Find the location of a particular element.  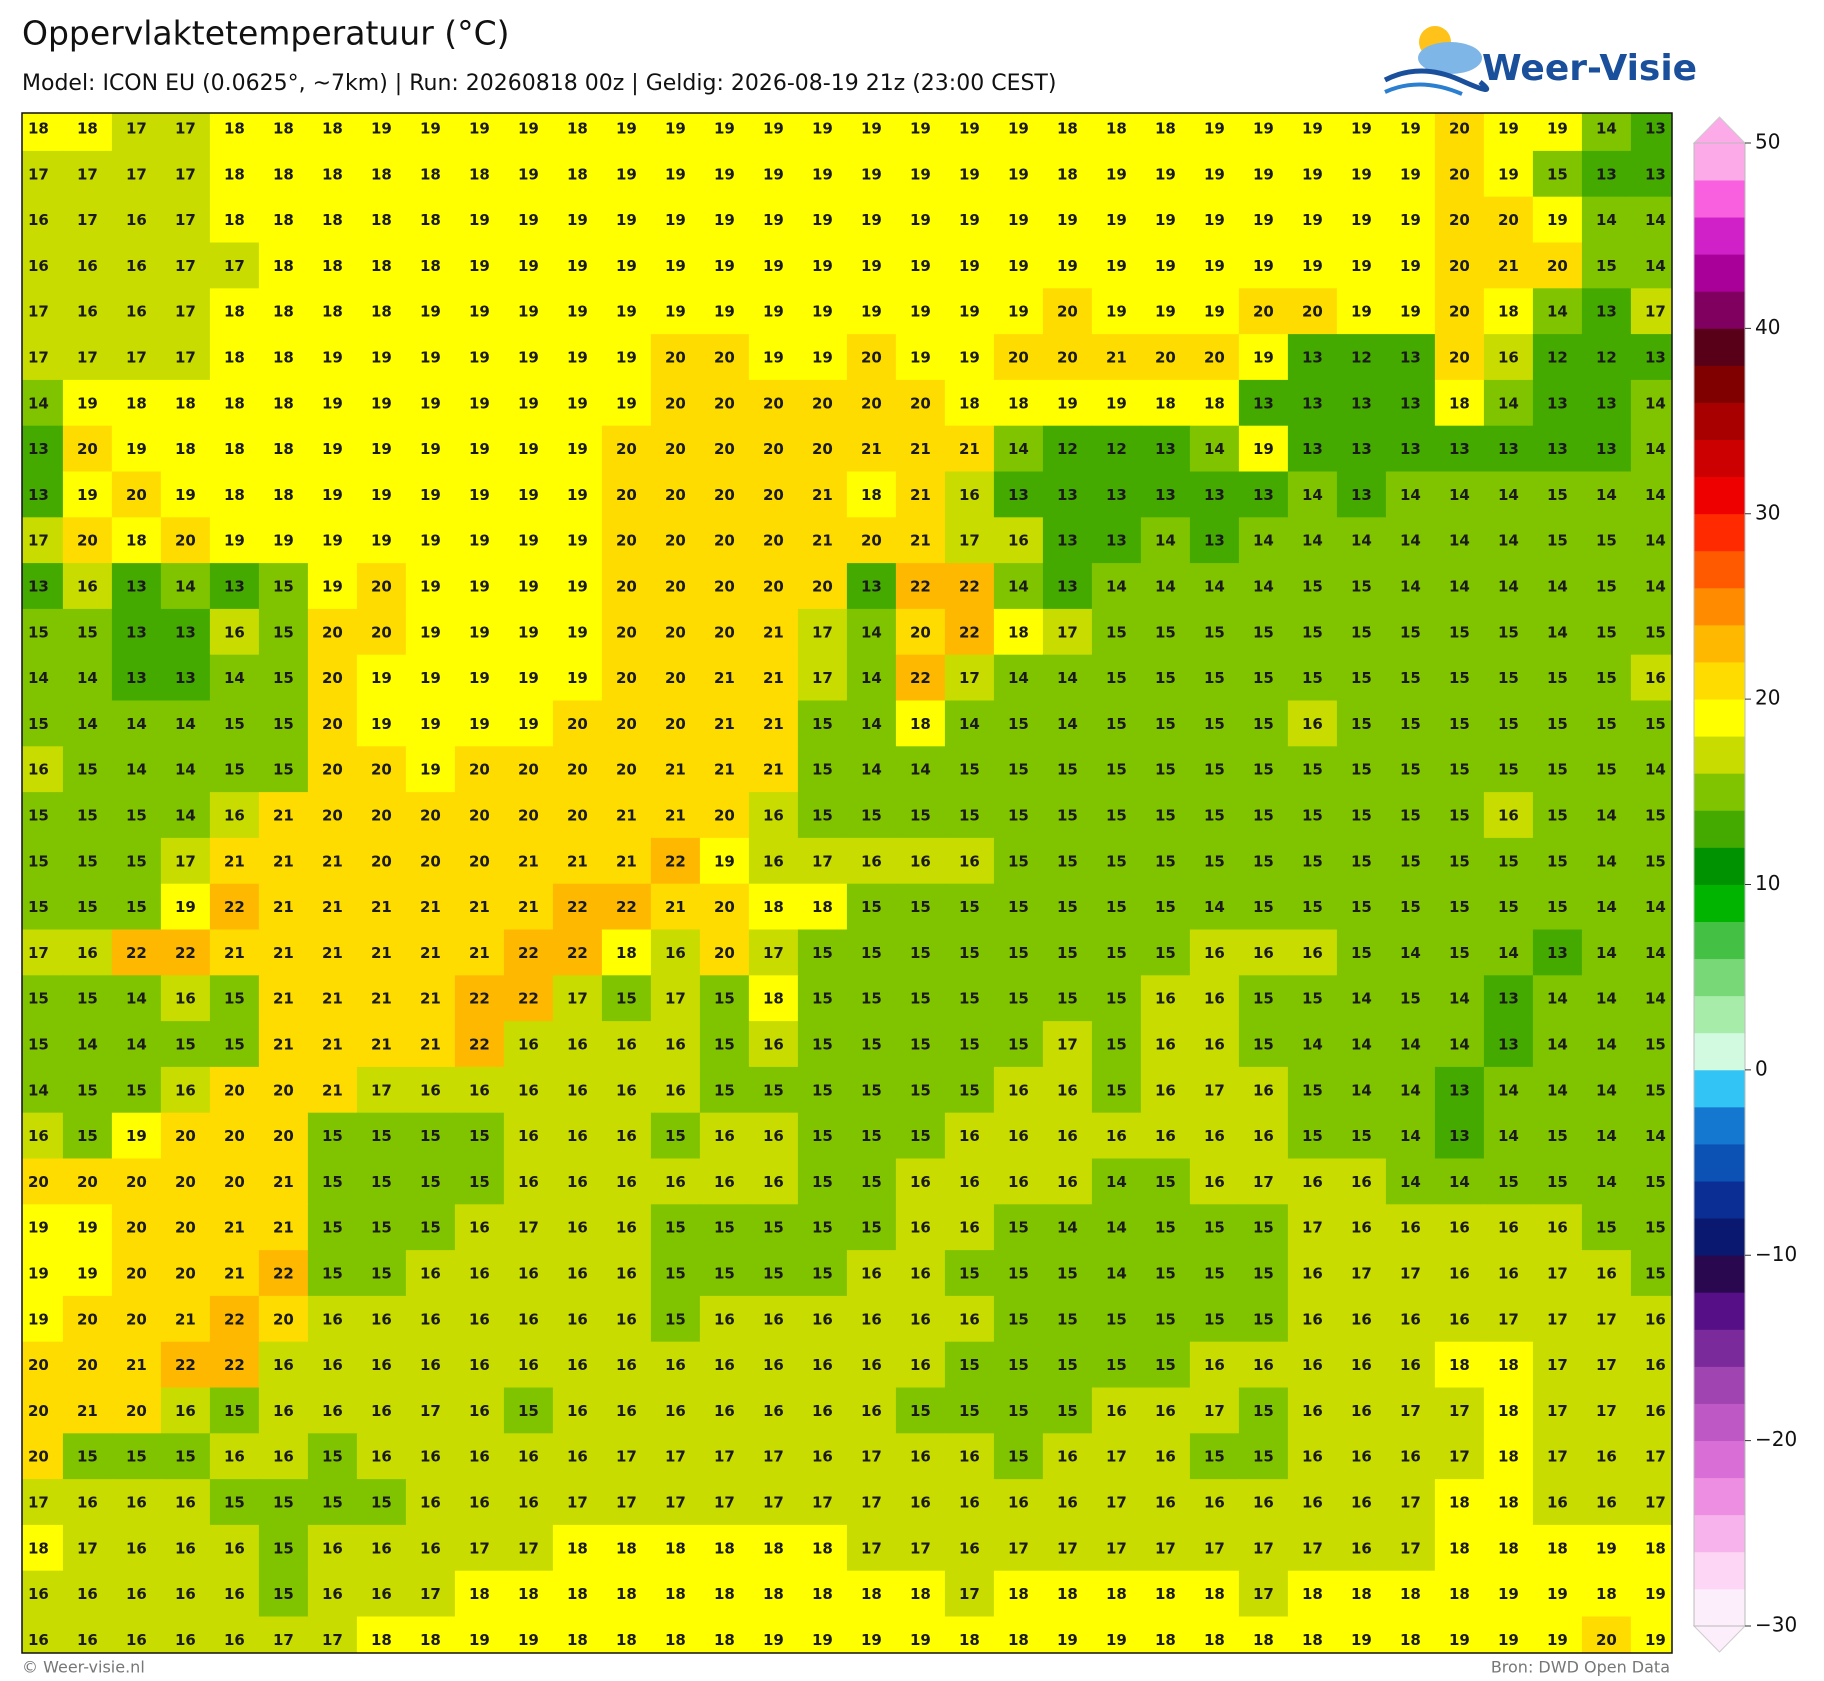

temperature-label: 22 is located at coordinates (136, 953).